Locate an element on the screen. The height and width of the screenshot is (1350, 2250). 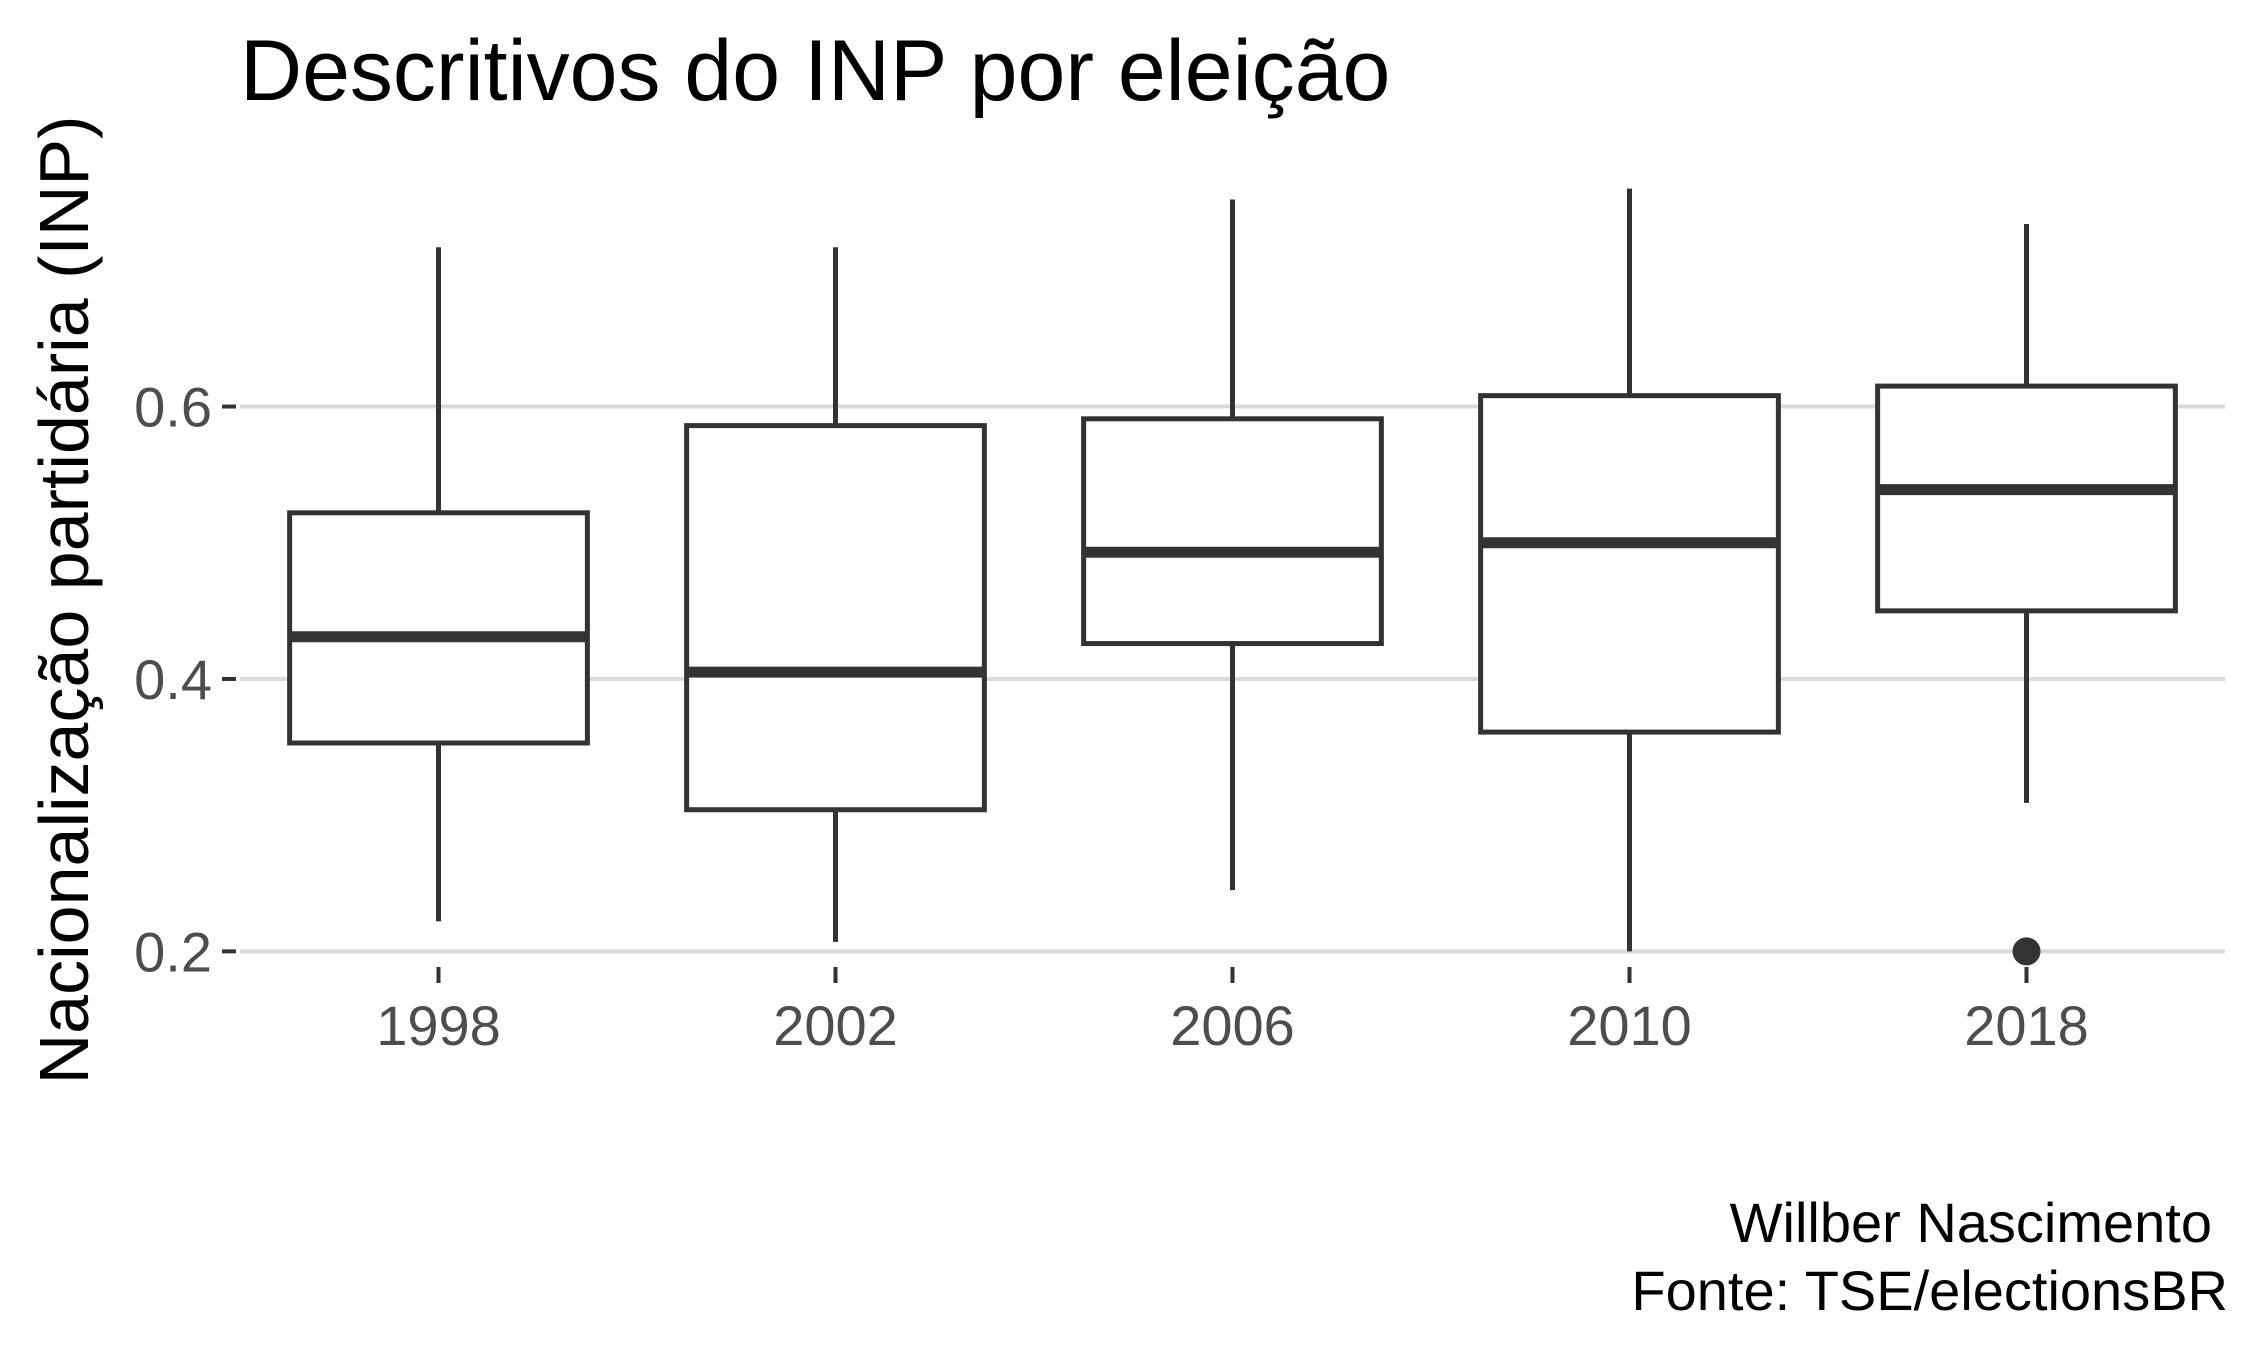
x-axis: 1998 2002 2006 2010 2018 is located at coordinates (1232, 1012).